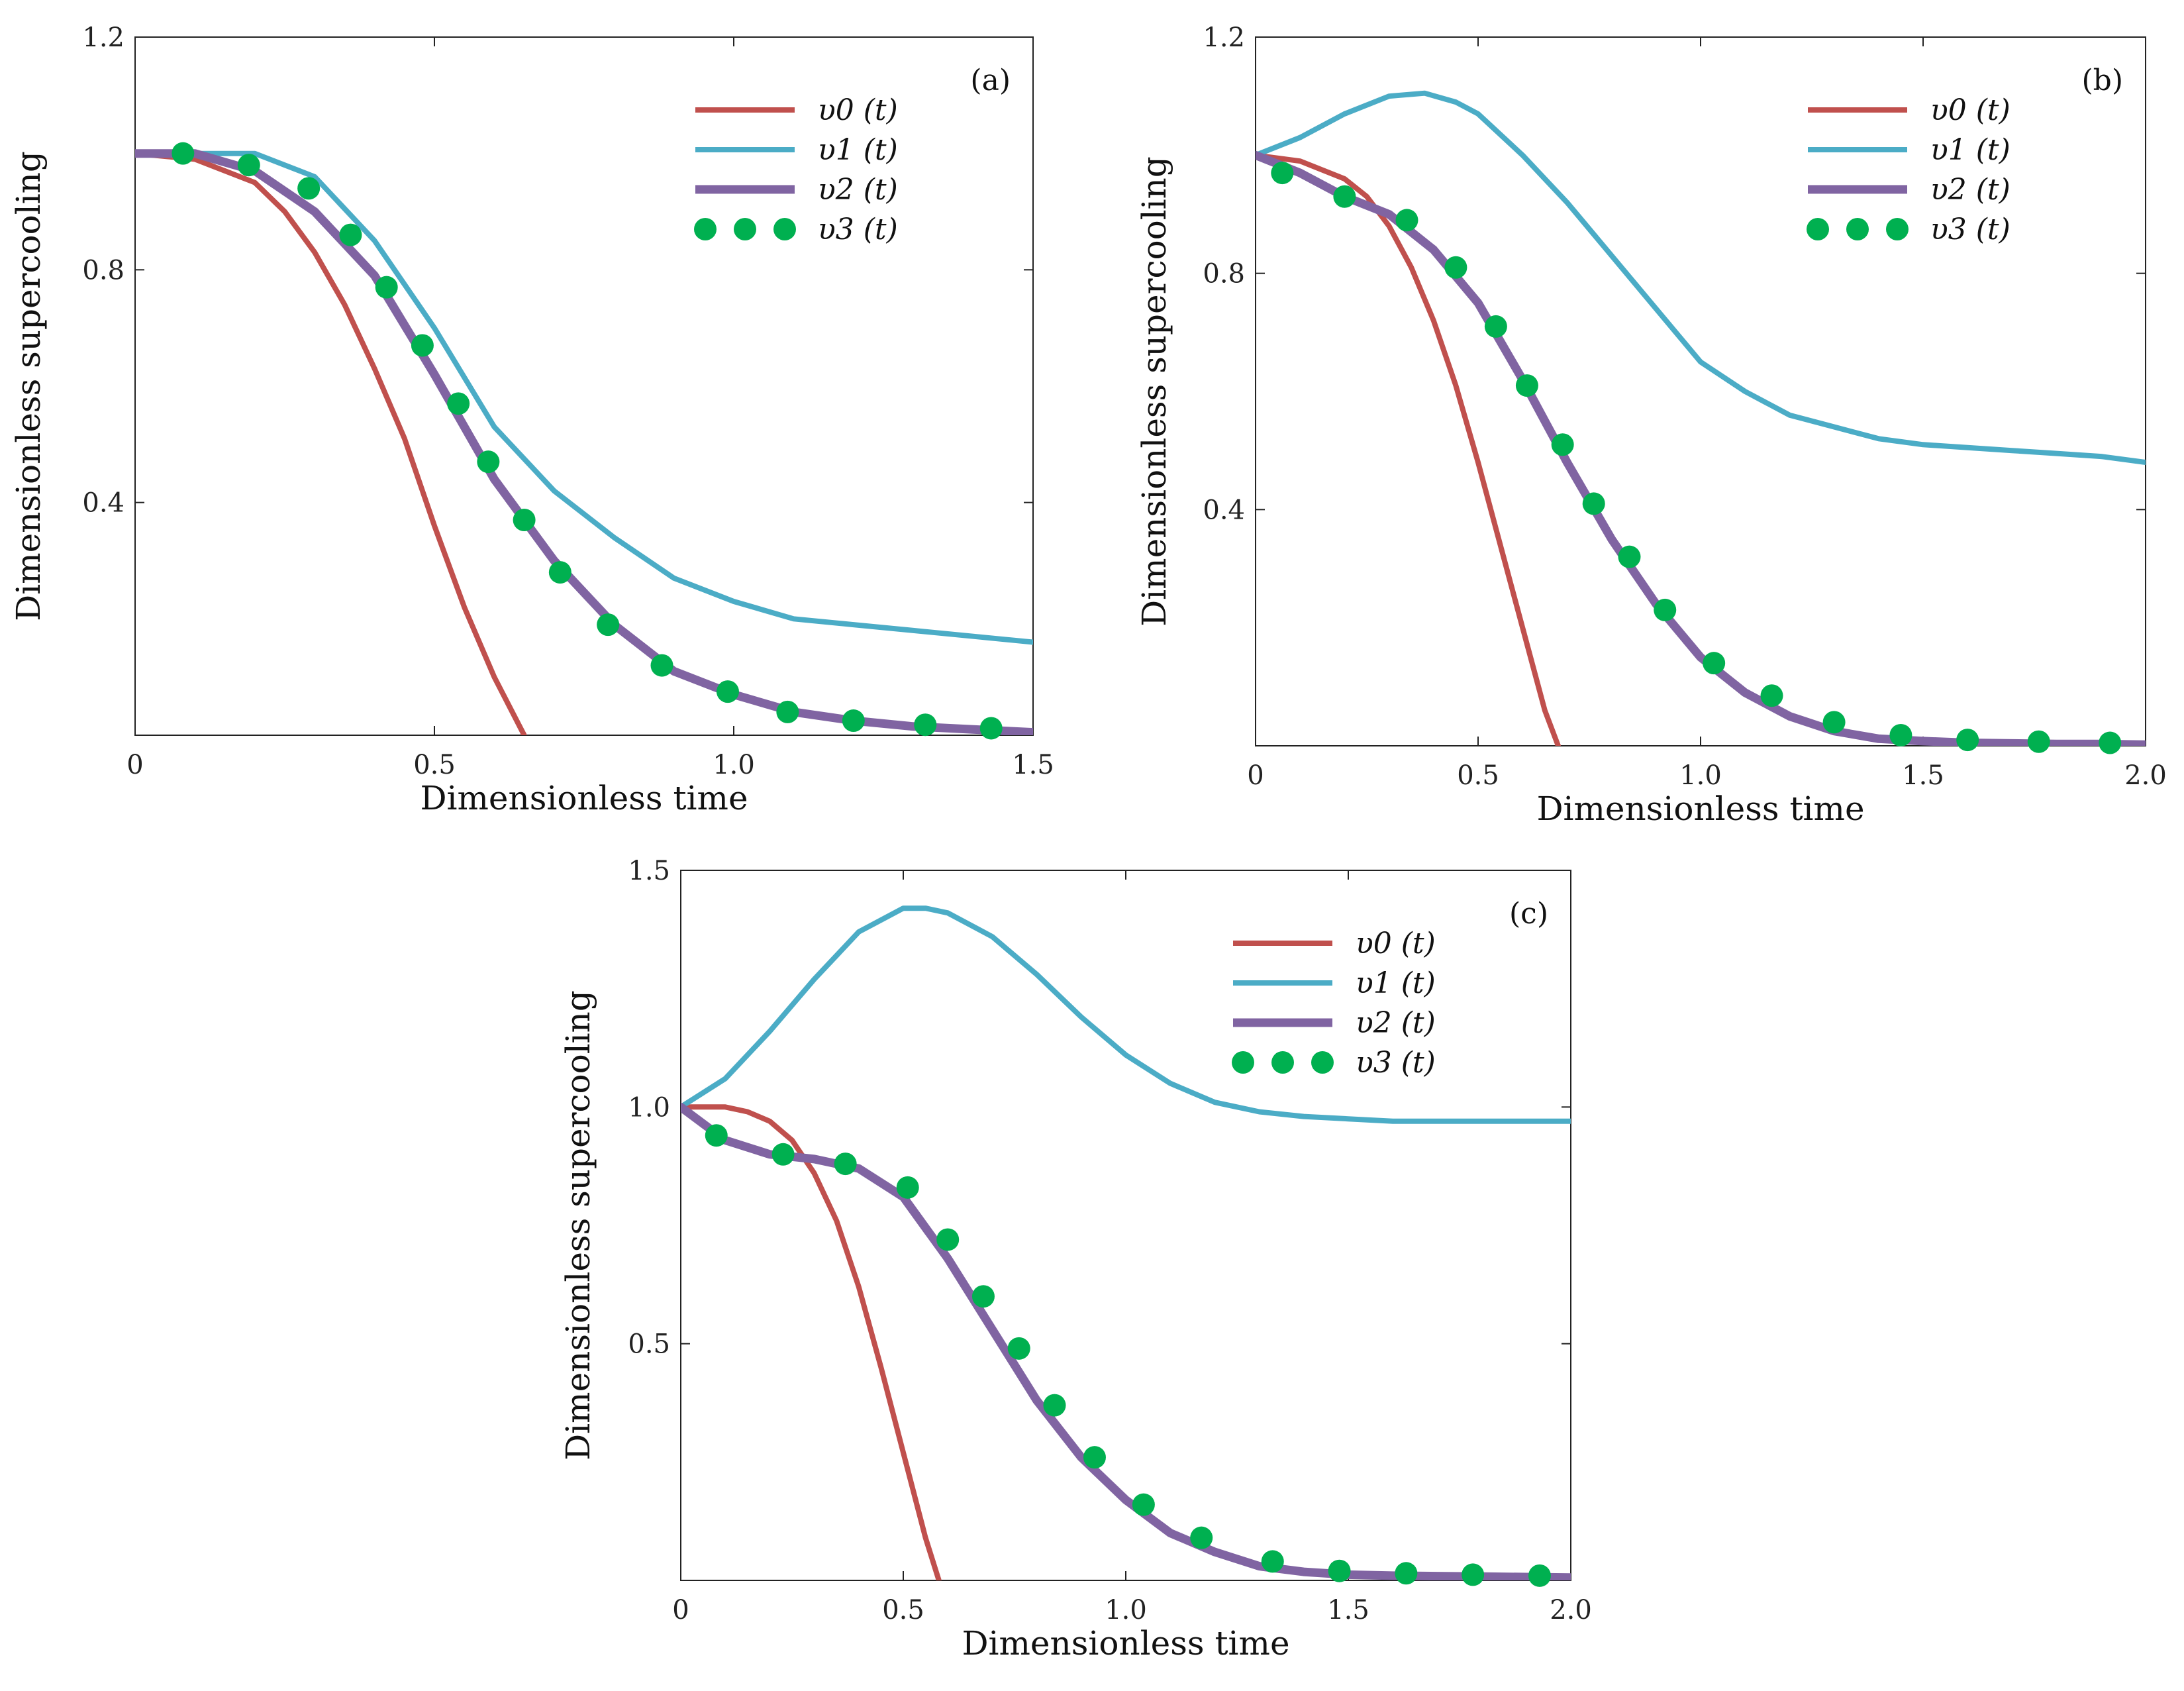 The height and width of the screenshot is (1691, 2184). I want to click on panel-label: (c), so click(1528, 914).